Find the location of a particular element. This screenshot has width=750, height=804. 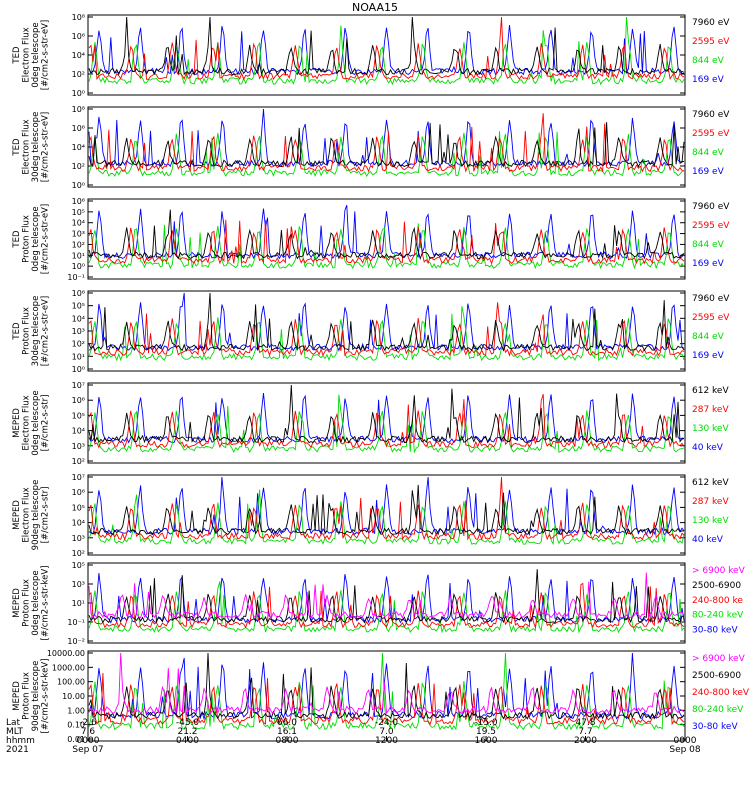

legend-entry: 30-80 keV is located at coordinates (715, 631).